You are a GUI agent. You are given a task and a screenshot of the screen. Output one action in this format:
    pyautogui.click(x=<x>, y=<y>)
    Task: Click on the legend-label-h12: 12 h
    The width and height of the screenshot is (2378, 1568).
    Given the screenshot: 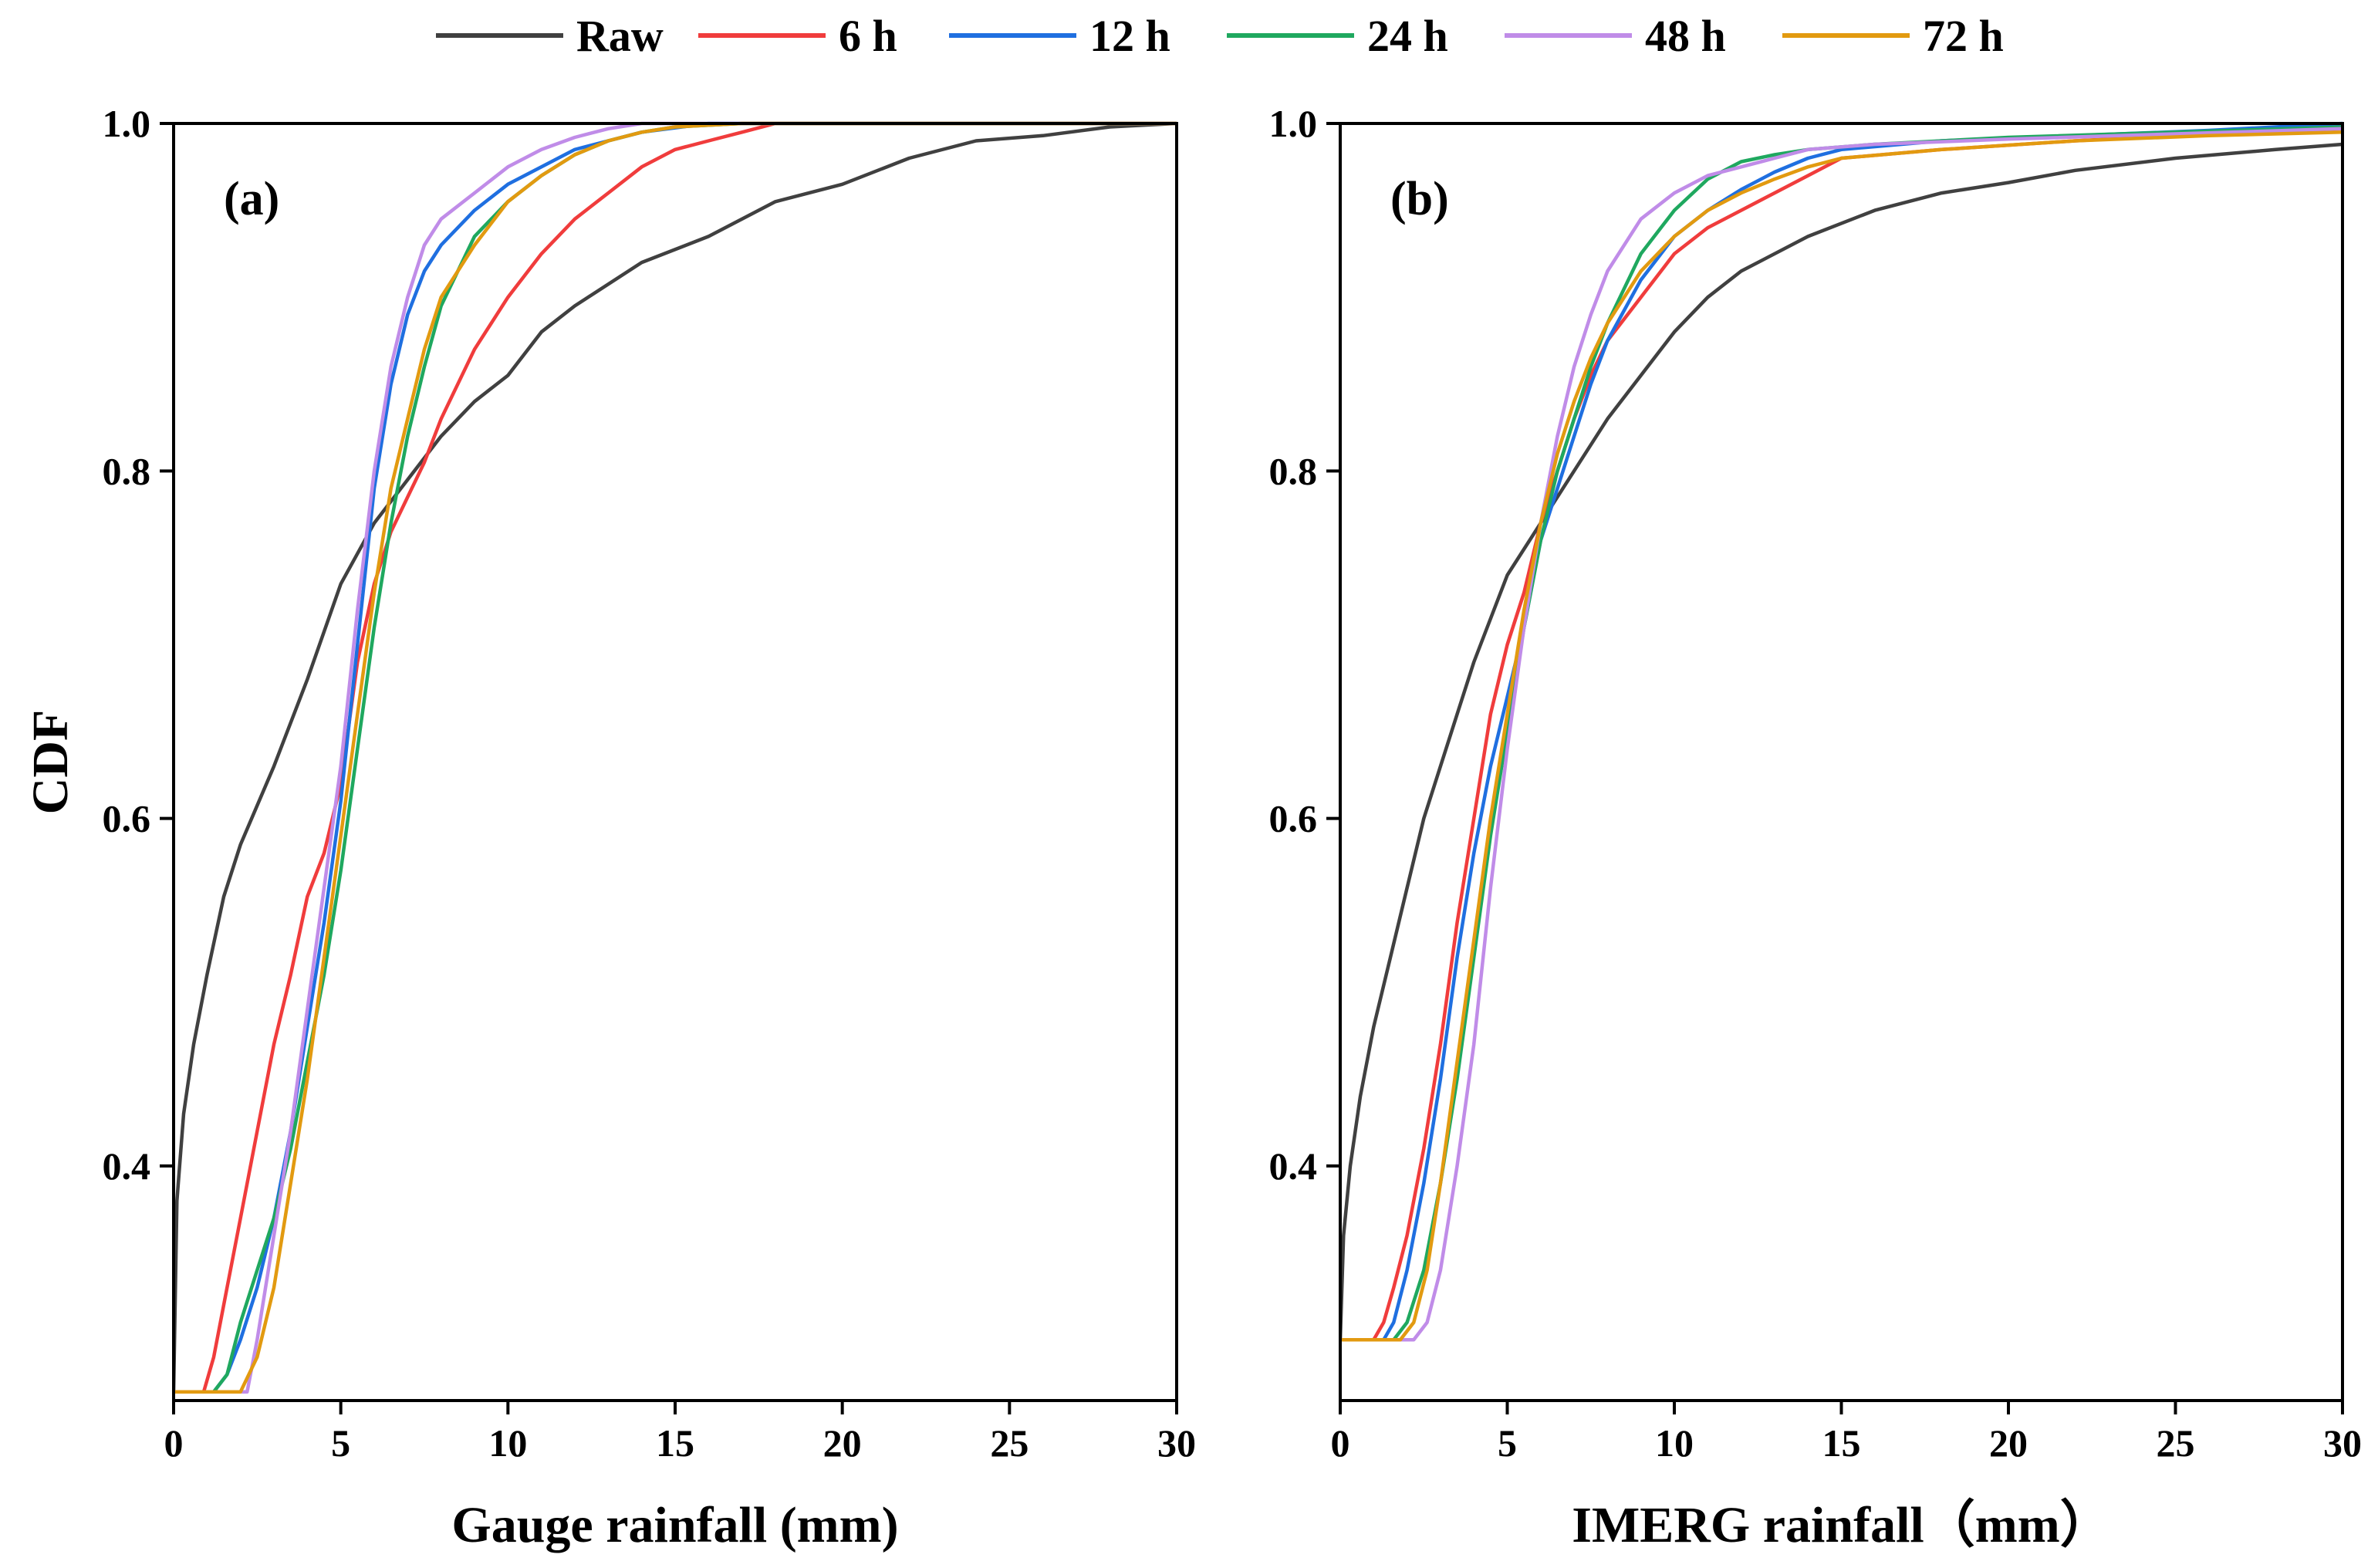 What is the action you would take?
    pyautogui.click(x=1129, y=36)
    